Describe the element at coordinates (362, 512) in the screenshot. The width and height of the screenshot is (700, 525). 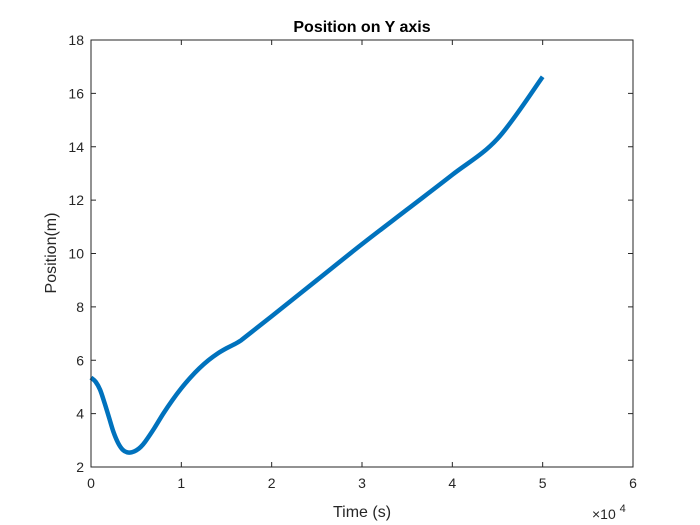
I see `x-axis-label: Time (s)` at that location.